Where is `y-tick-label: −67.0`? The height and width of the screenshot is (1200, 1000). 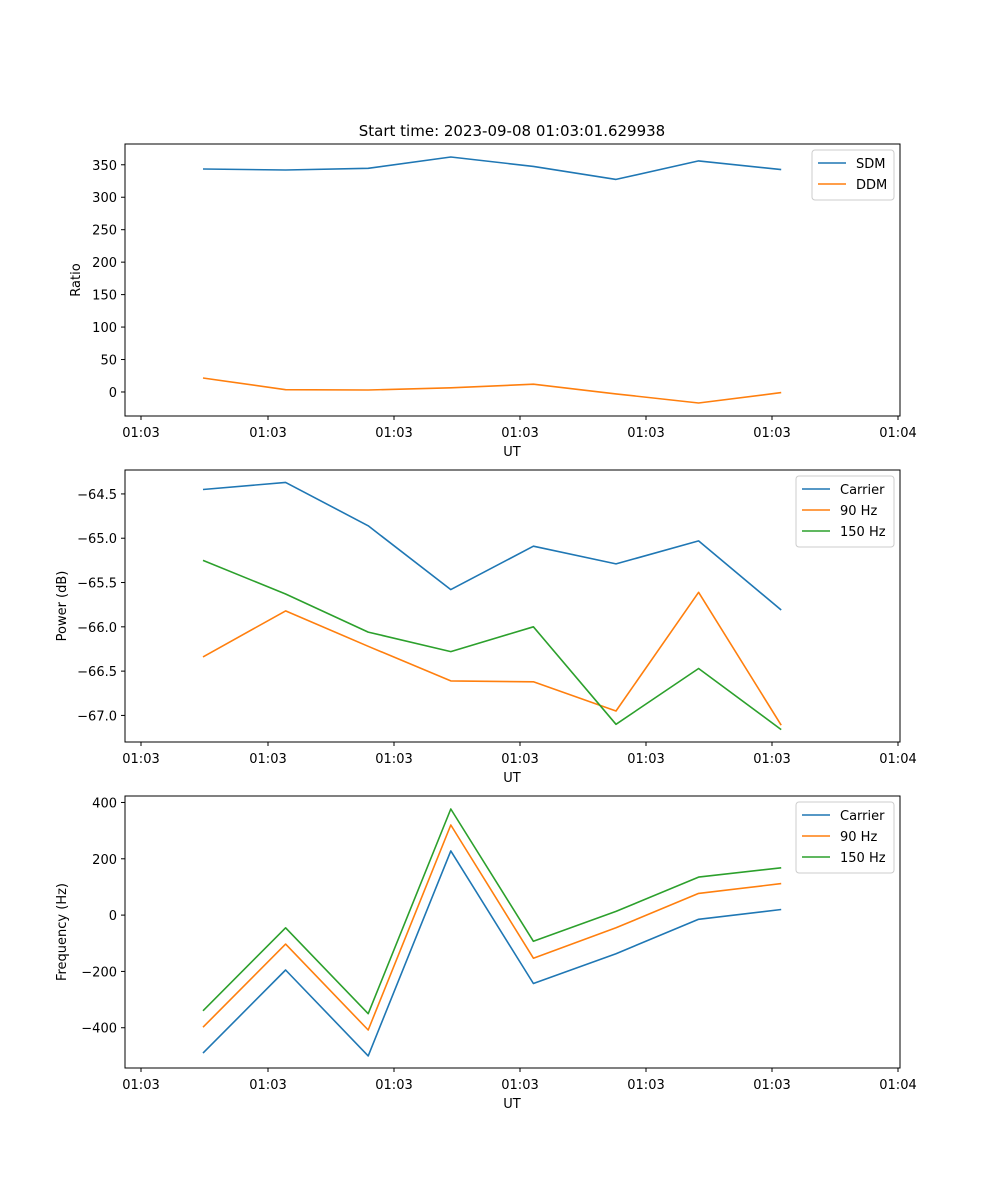
y-tick-label: −67.0 is located at coordinates (97, 716).